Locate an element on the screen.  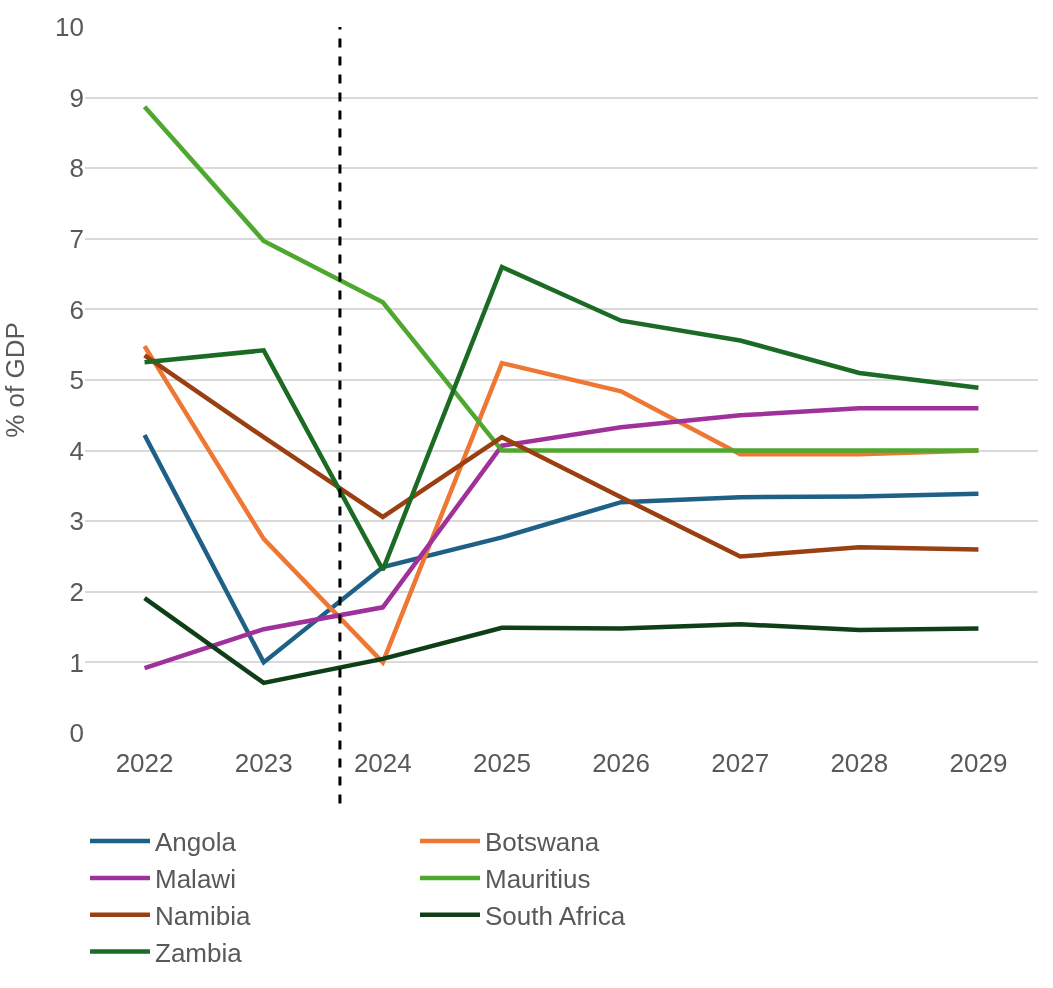
x-tick-label: 2025 is located at coordinates (502, 763).